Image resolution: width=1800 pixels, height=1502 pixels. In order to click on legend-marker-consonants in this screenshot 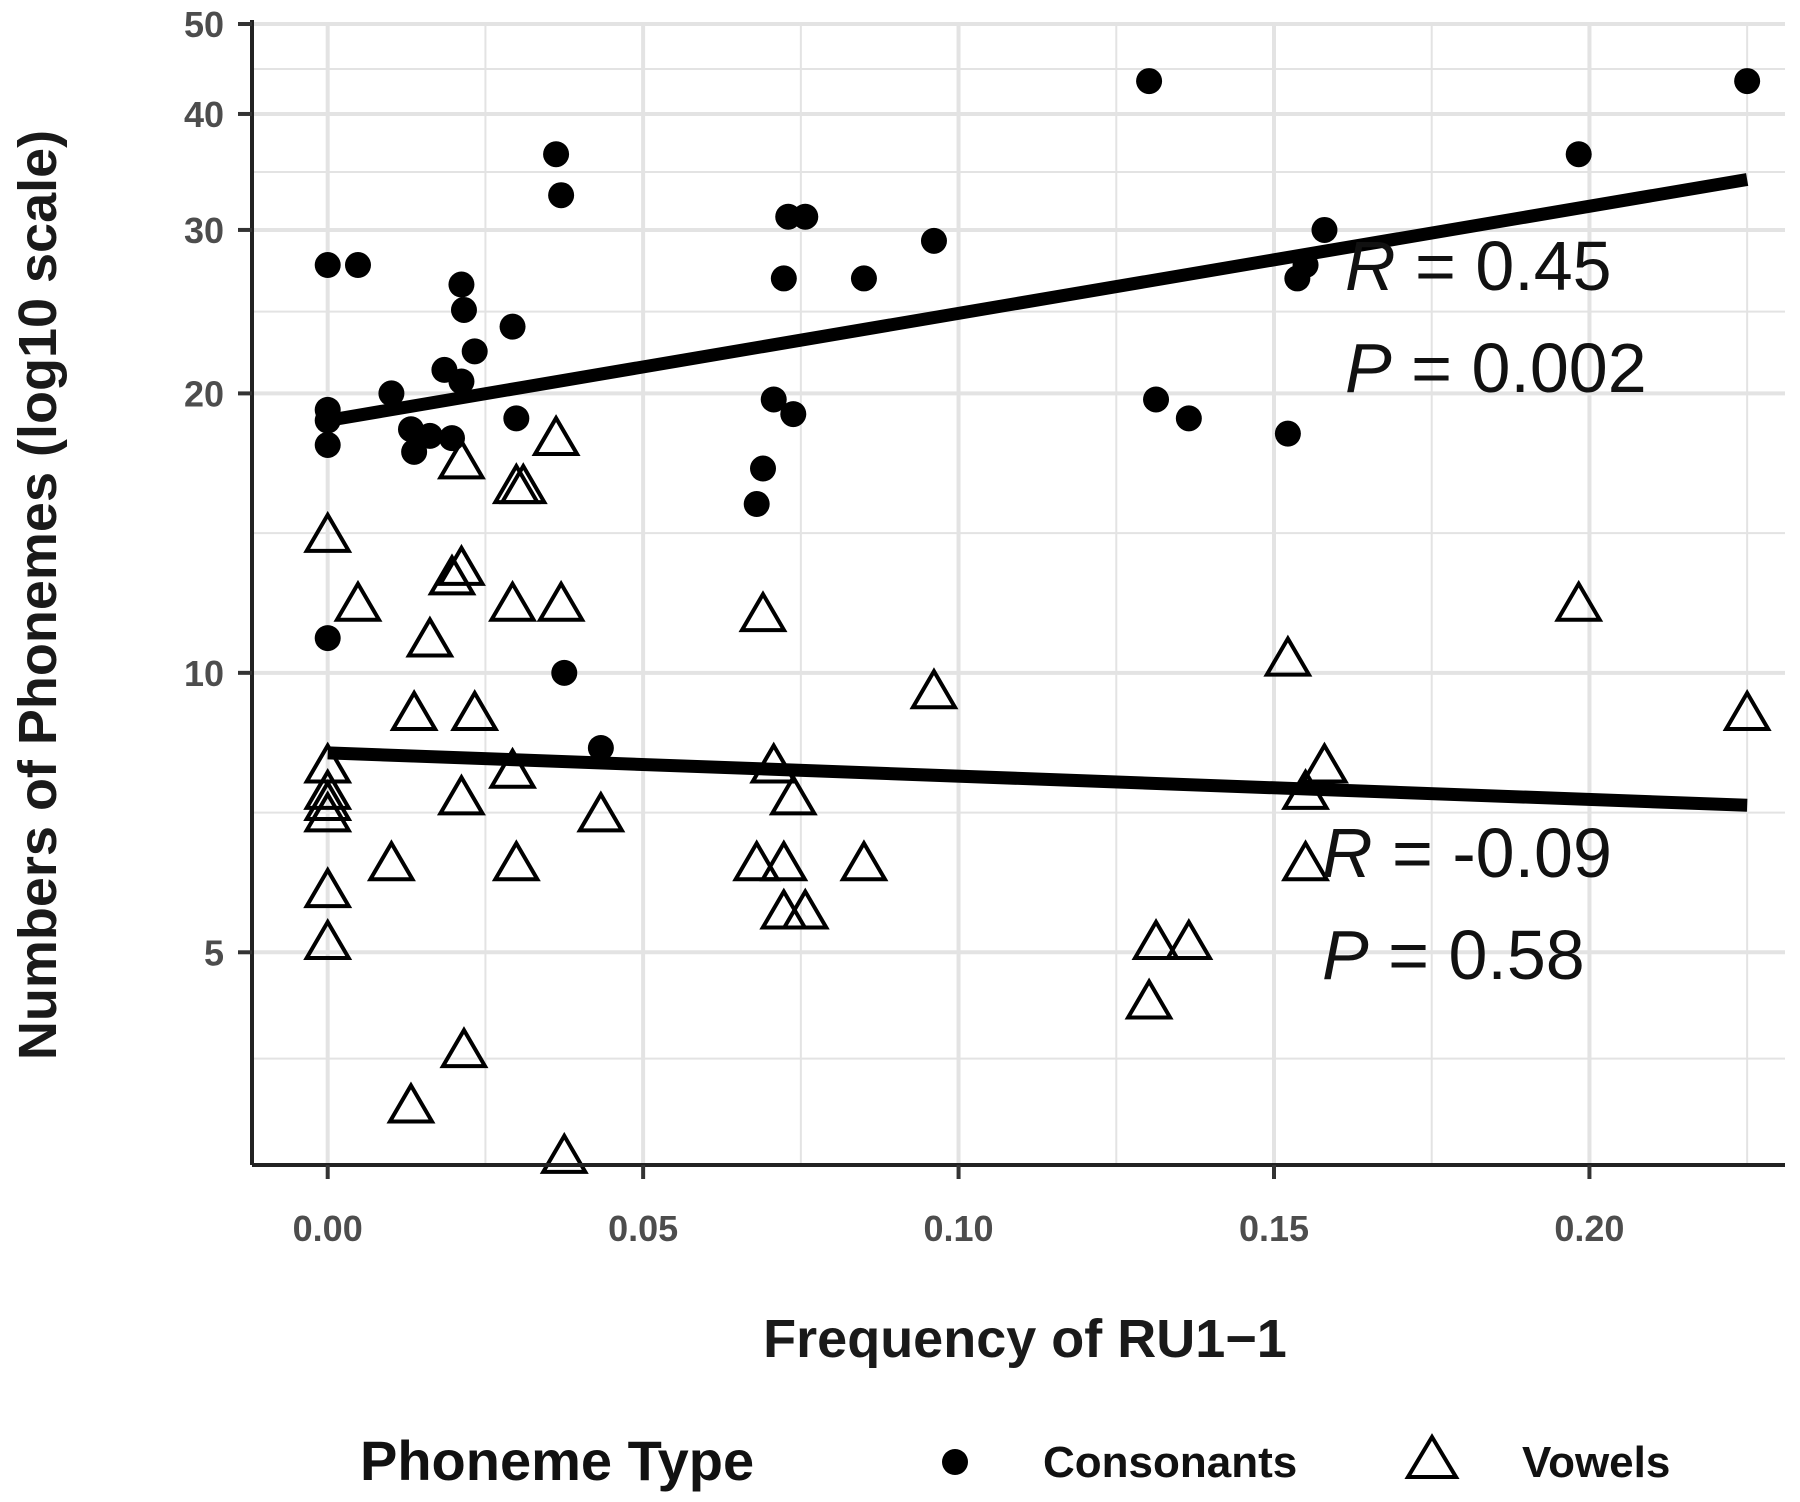, I will do `click(955, 1462)`.